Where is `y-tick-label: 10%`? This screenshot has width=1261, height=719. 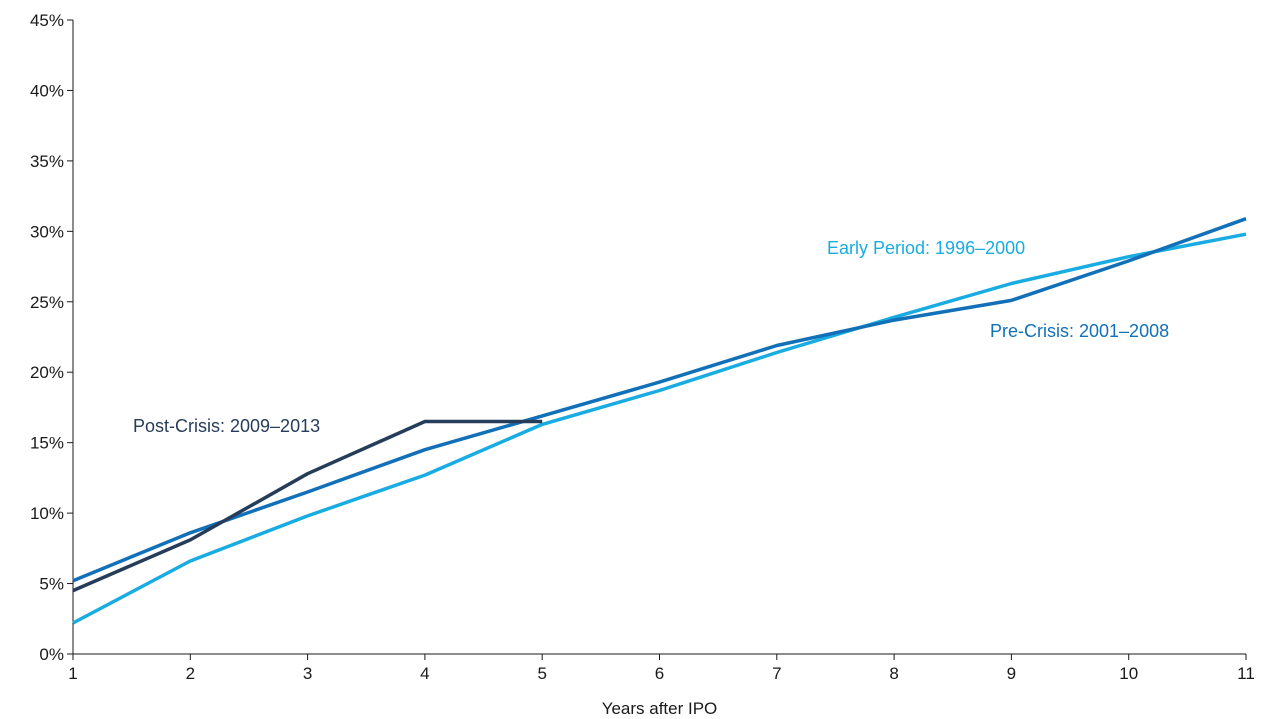
y-tick-label: 10% is located at coordinates (47, 513).